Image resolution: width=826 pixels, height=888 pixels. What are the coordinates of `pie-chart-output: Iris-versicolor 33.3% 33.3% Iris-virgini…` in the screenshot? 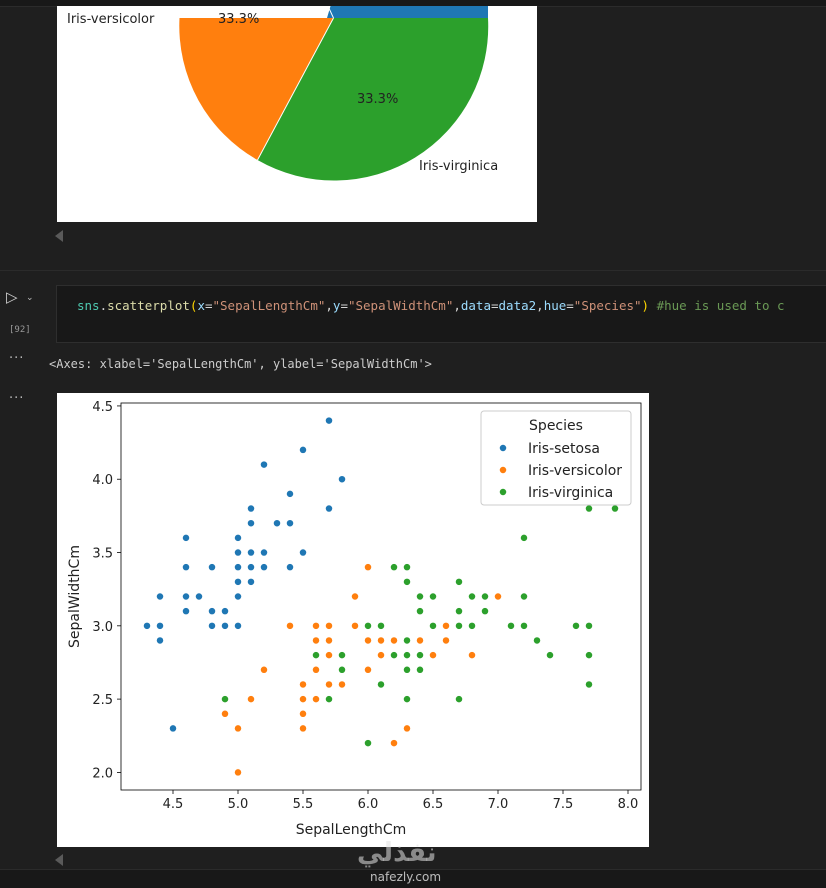 It's located at (297, 111).